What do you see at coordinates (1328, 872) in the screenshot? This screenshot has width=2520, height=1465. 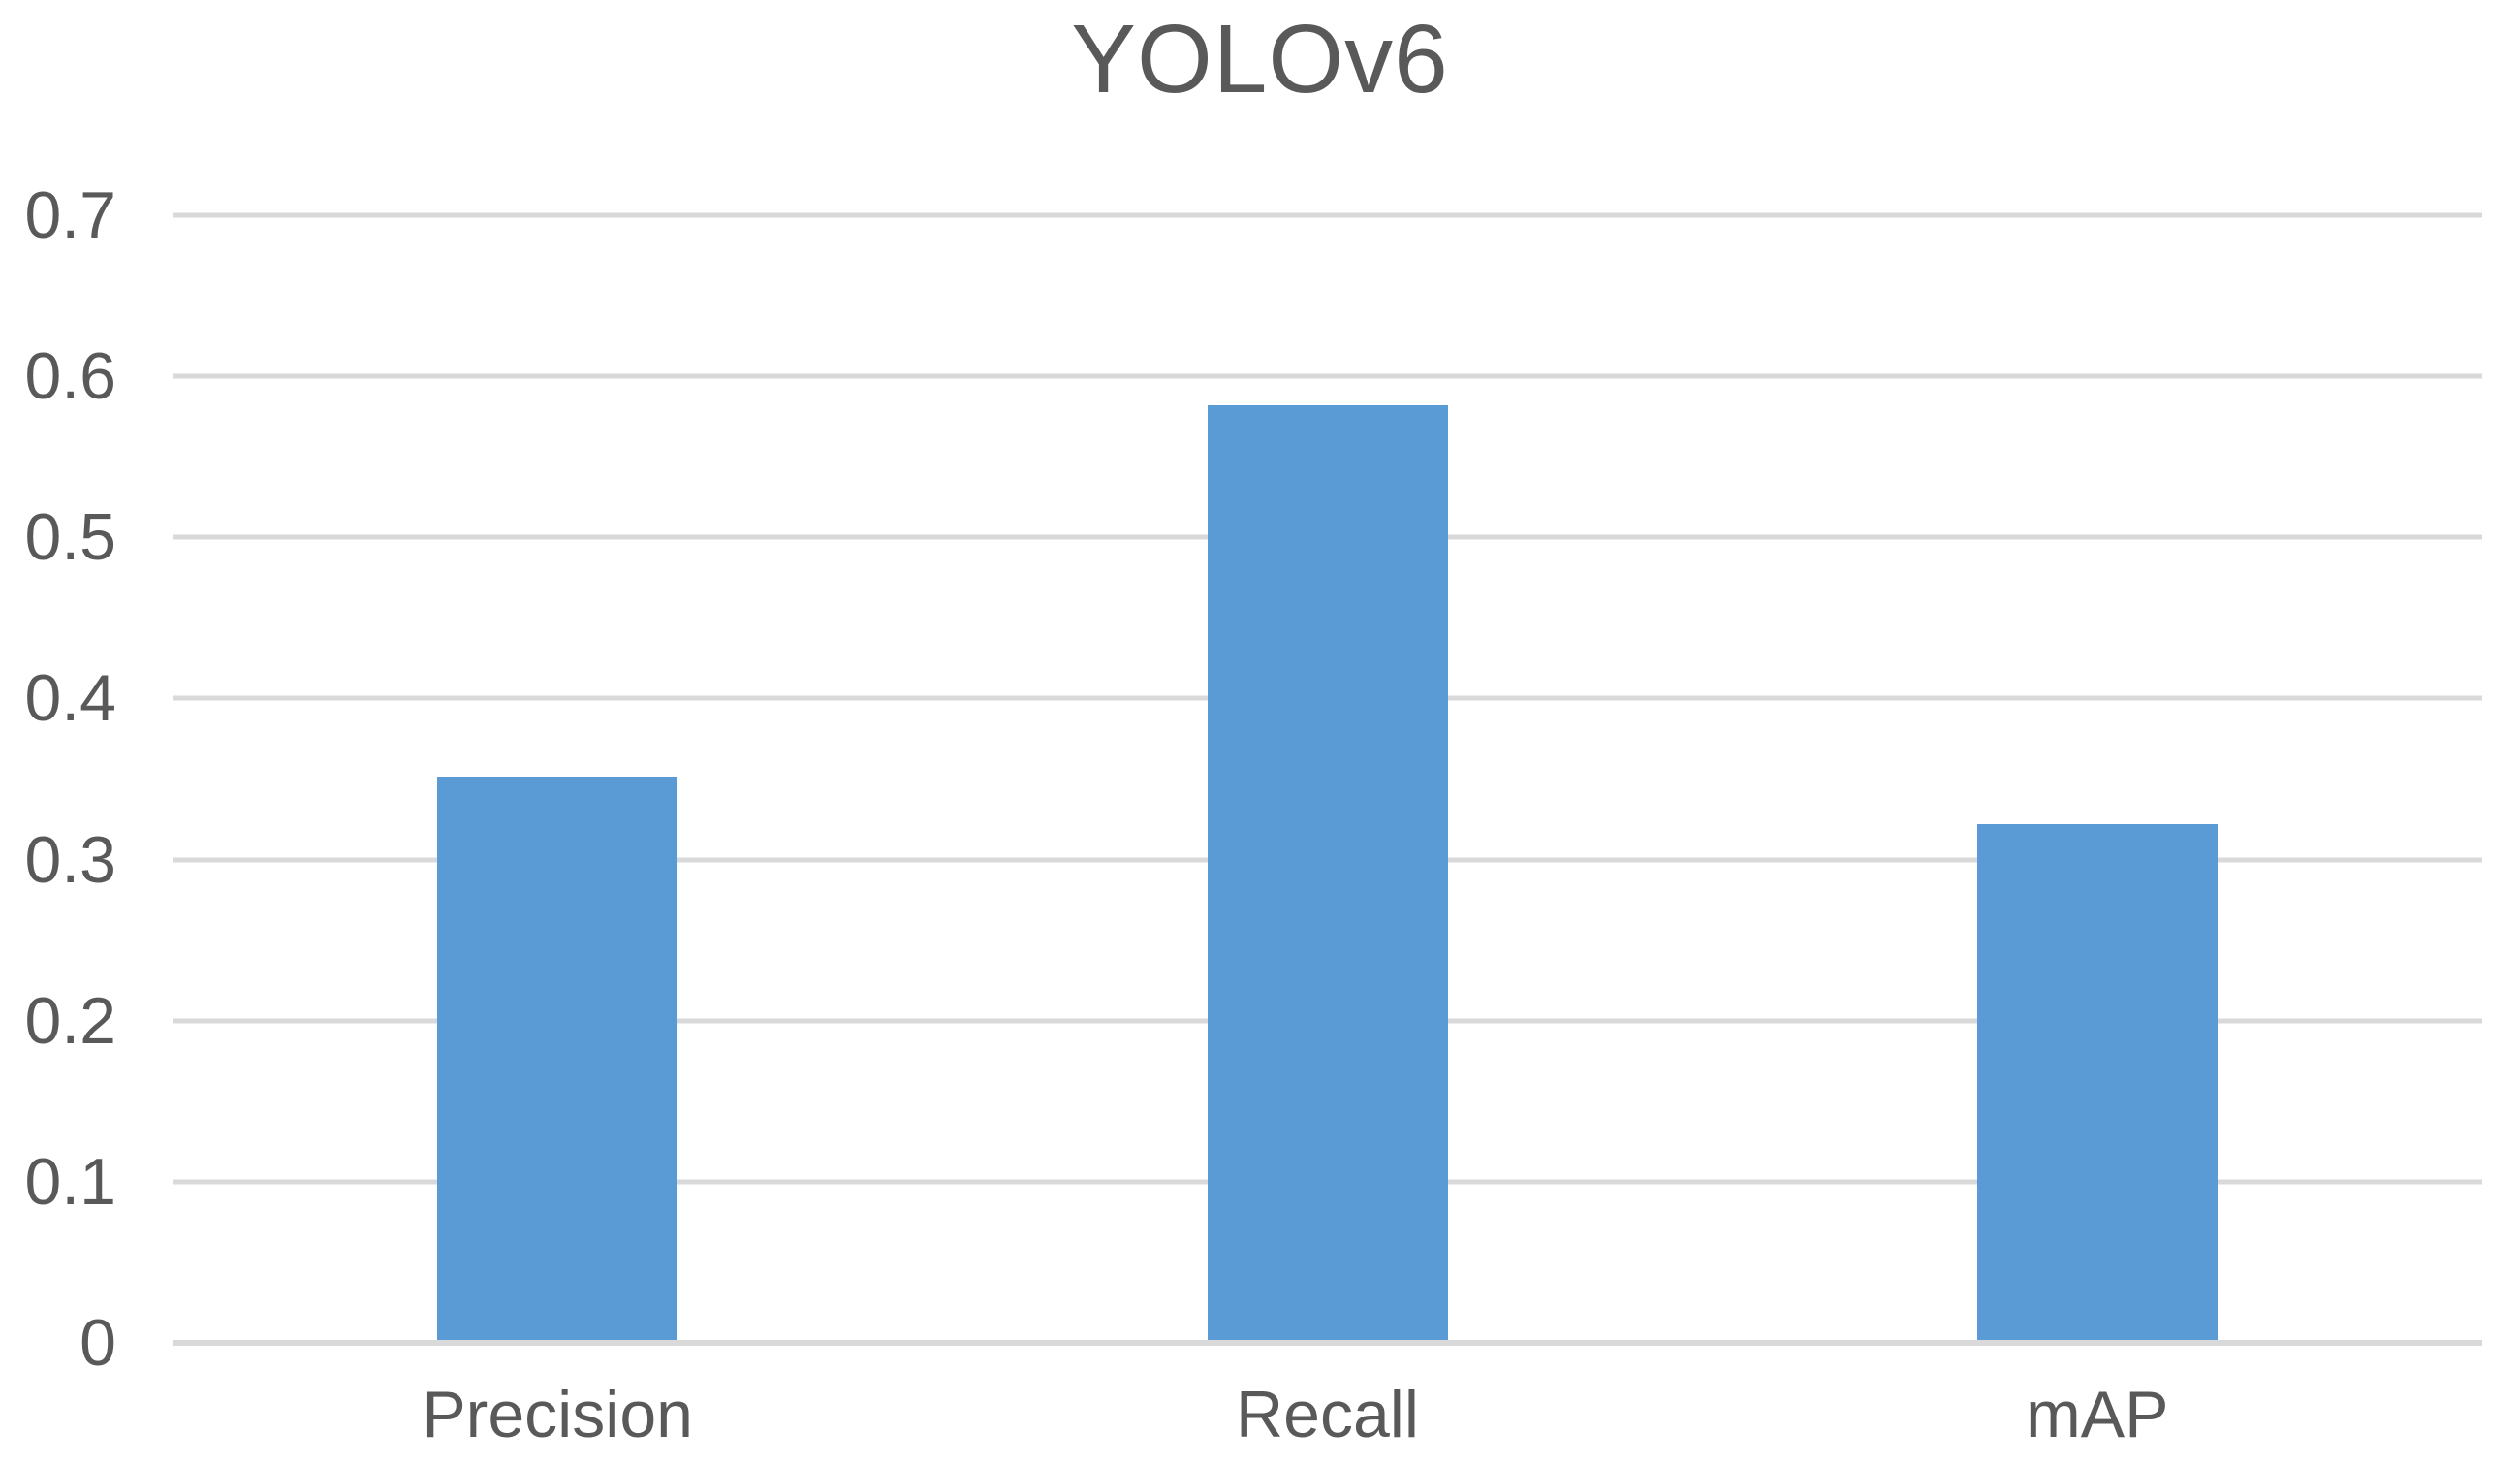 I see `bar-recall` at bounding box center [1328, 872].